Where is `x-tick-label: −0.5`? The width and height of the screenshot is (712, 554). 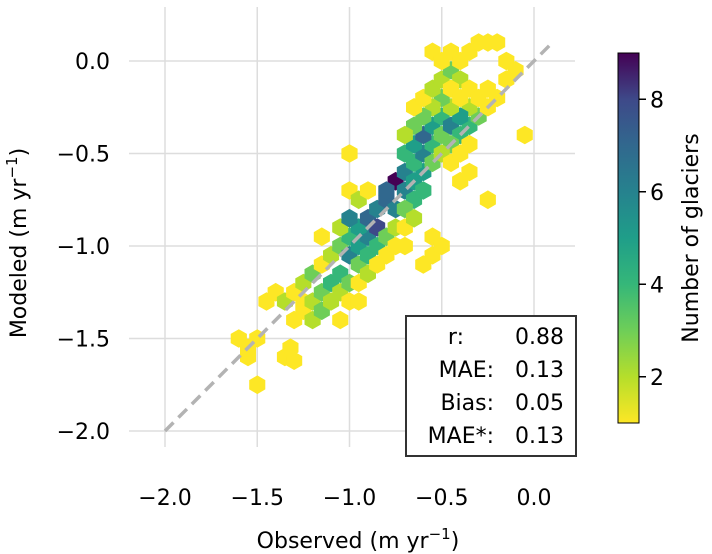 x-tick-label: −0.5 is located at coordinates (441, 498).